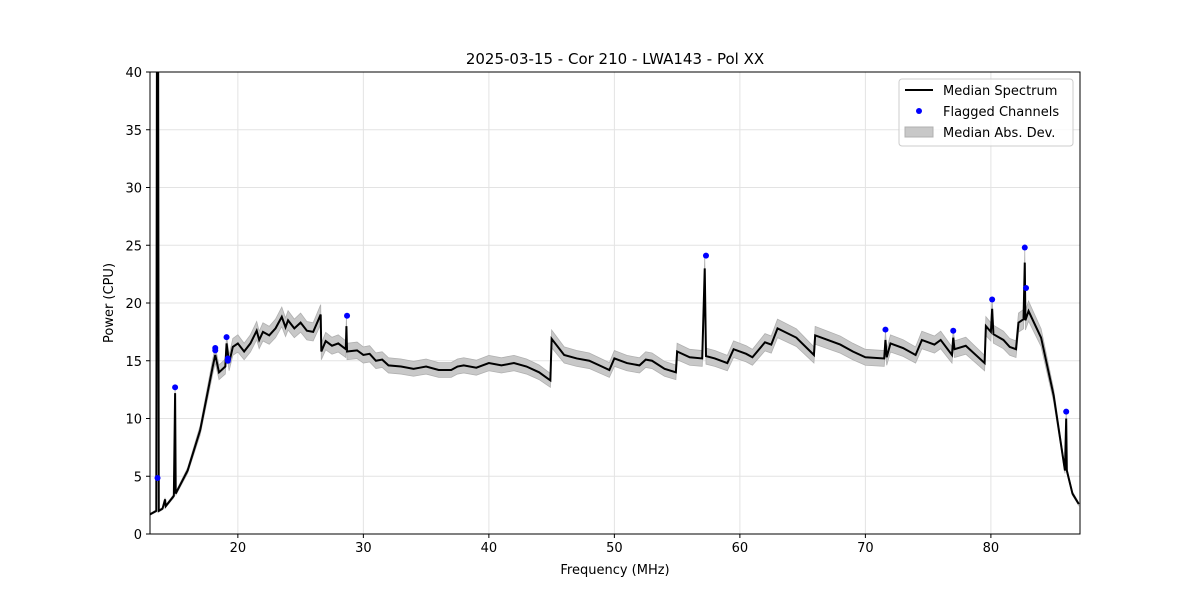  Describe the element at coordinates (109, 303) in the screenshot. I see `y-axis-label: Power (CPU)` at that location.